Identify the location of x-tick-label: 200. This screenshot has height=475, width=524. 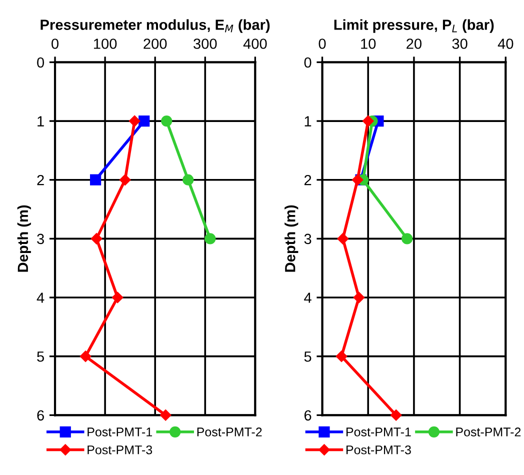
(155, 43).